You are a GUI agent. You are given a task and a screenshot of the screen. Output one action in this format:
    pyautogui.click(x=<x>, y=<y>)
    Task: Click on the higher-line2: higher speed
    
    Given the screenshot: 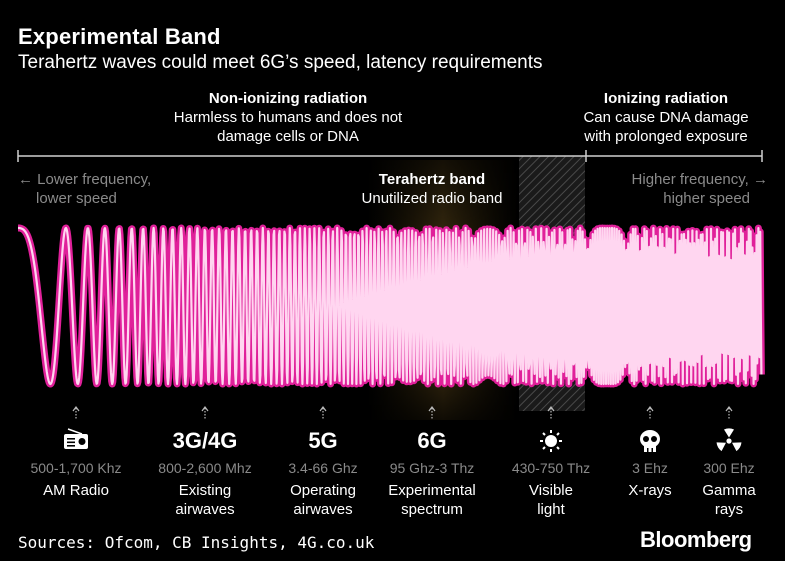 What is the action you would take?
    pyautogui.click(x=706, y=198)
    